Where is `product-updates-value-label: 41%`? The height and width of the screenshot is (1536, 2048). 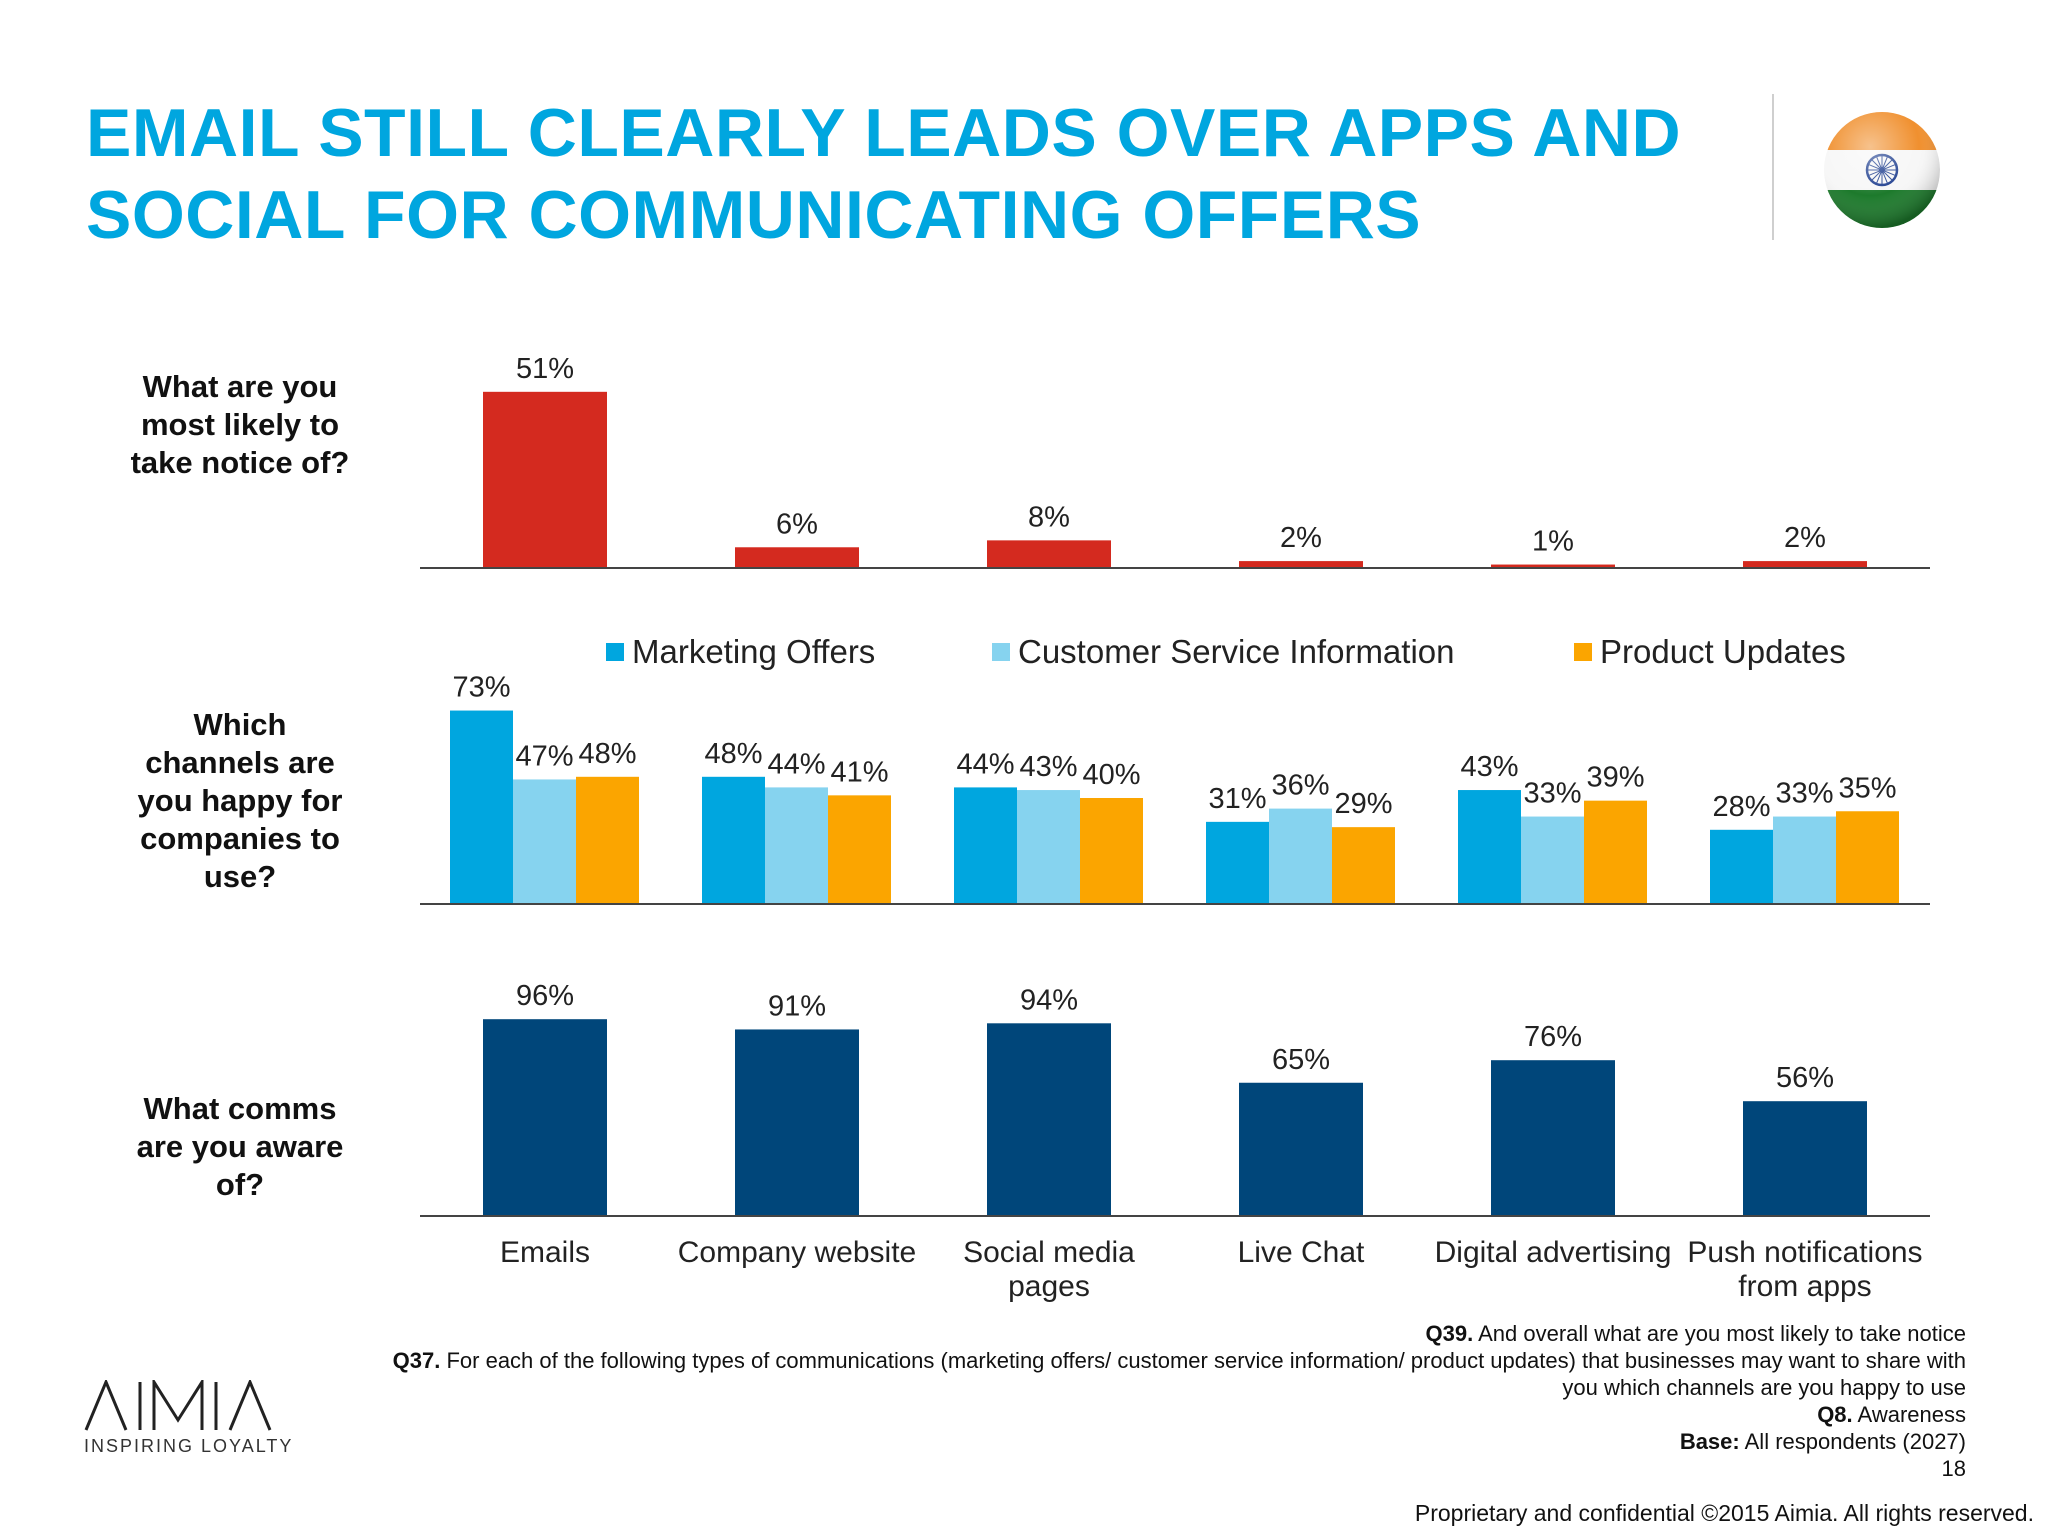 product-updates-value-label: 41% is located at coordinates (859, 772).